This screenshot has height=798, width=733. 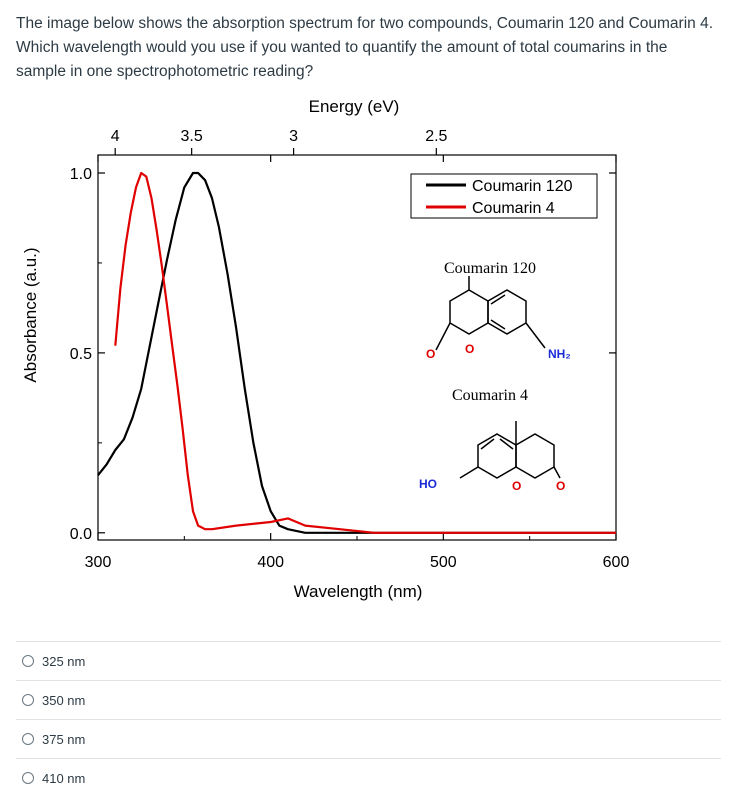 What do you see at coordinates (64, 661) in the screenshot?
I see `answer-option-label: 325 nm` at bounding box center [64, 661].